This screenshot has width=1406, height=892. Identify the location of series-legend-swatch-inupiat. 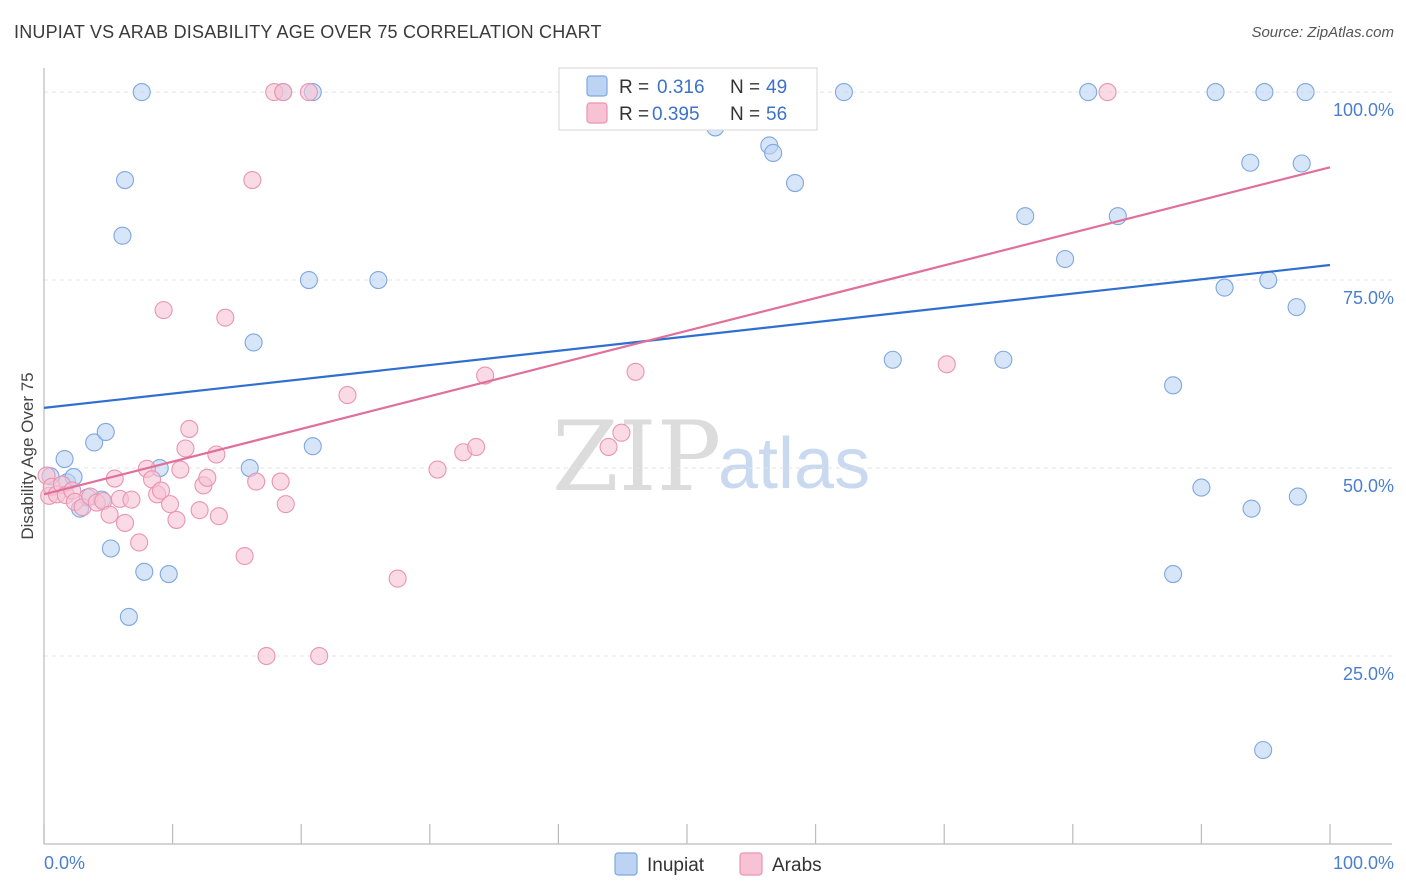
(626, 864).